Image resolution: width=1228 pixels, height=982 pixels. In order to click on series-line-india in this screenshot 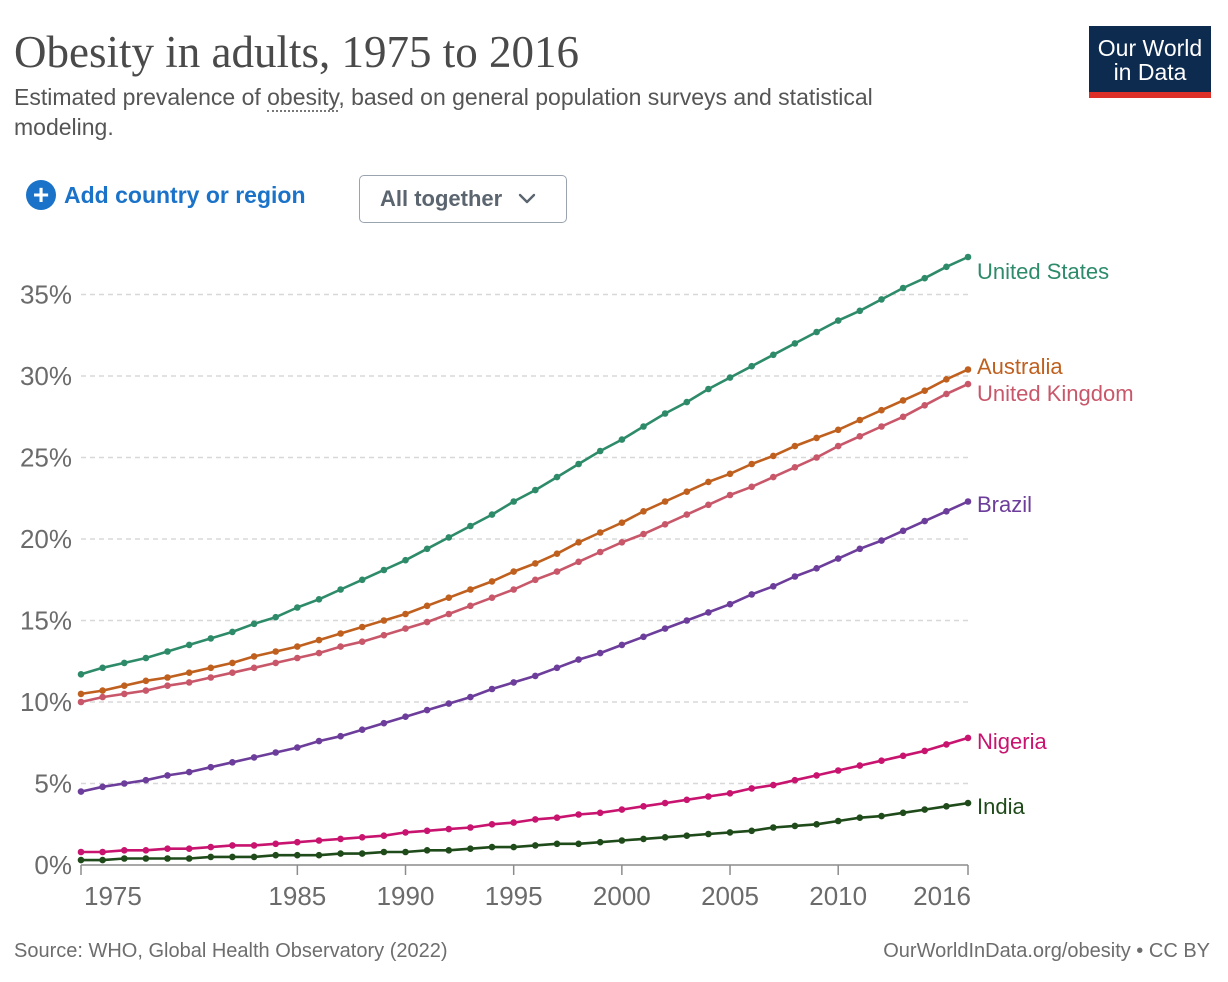, I will do `click(525, 831)`.